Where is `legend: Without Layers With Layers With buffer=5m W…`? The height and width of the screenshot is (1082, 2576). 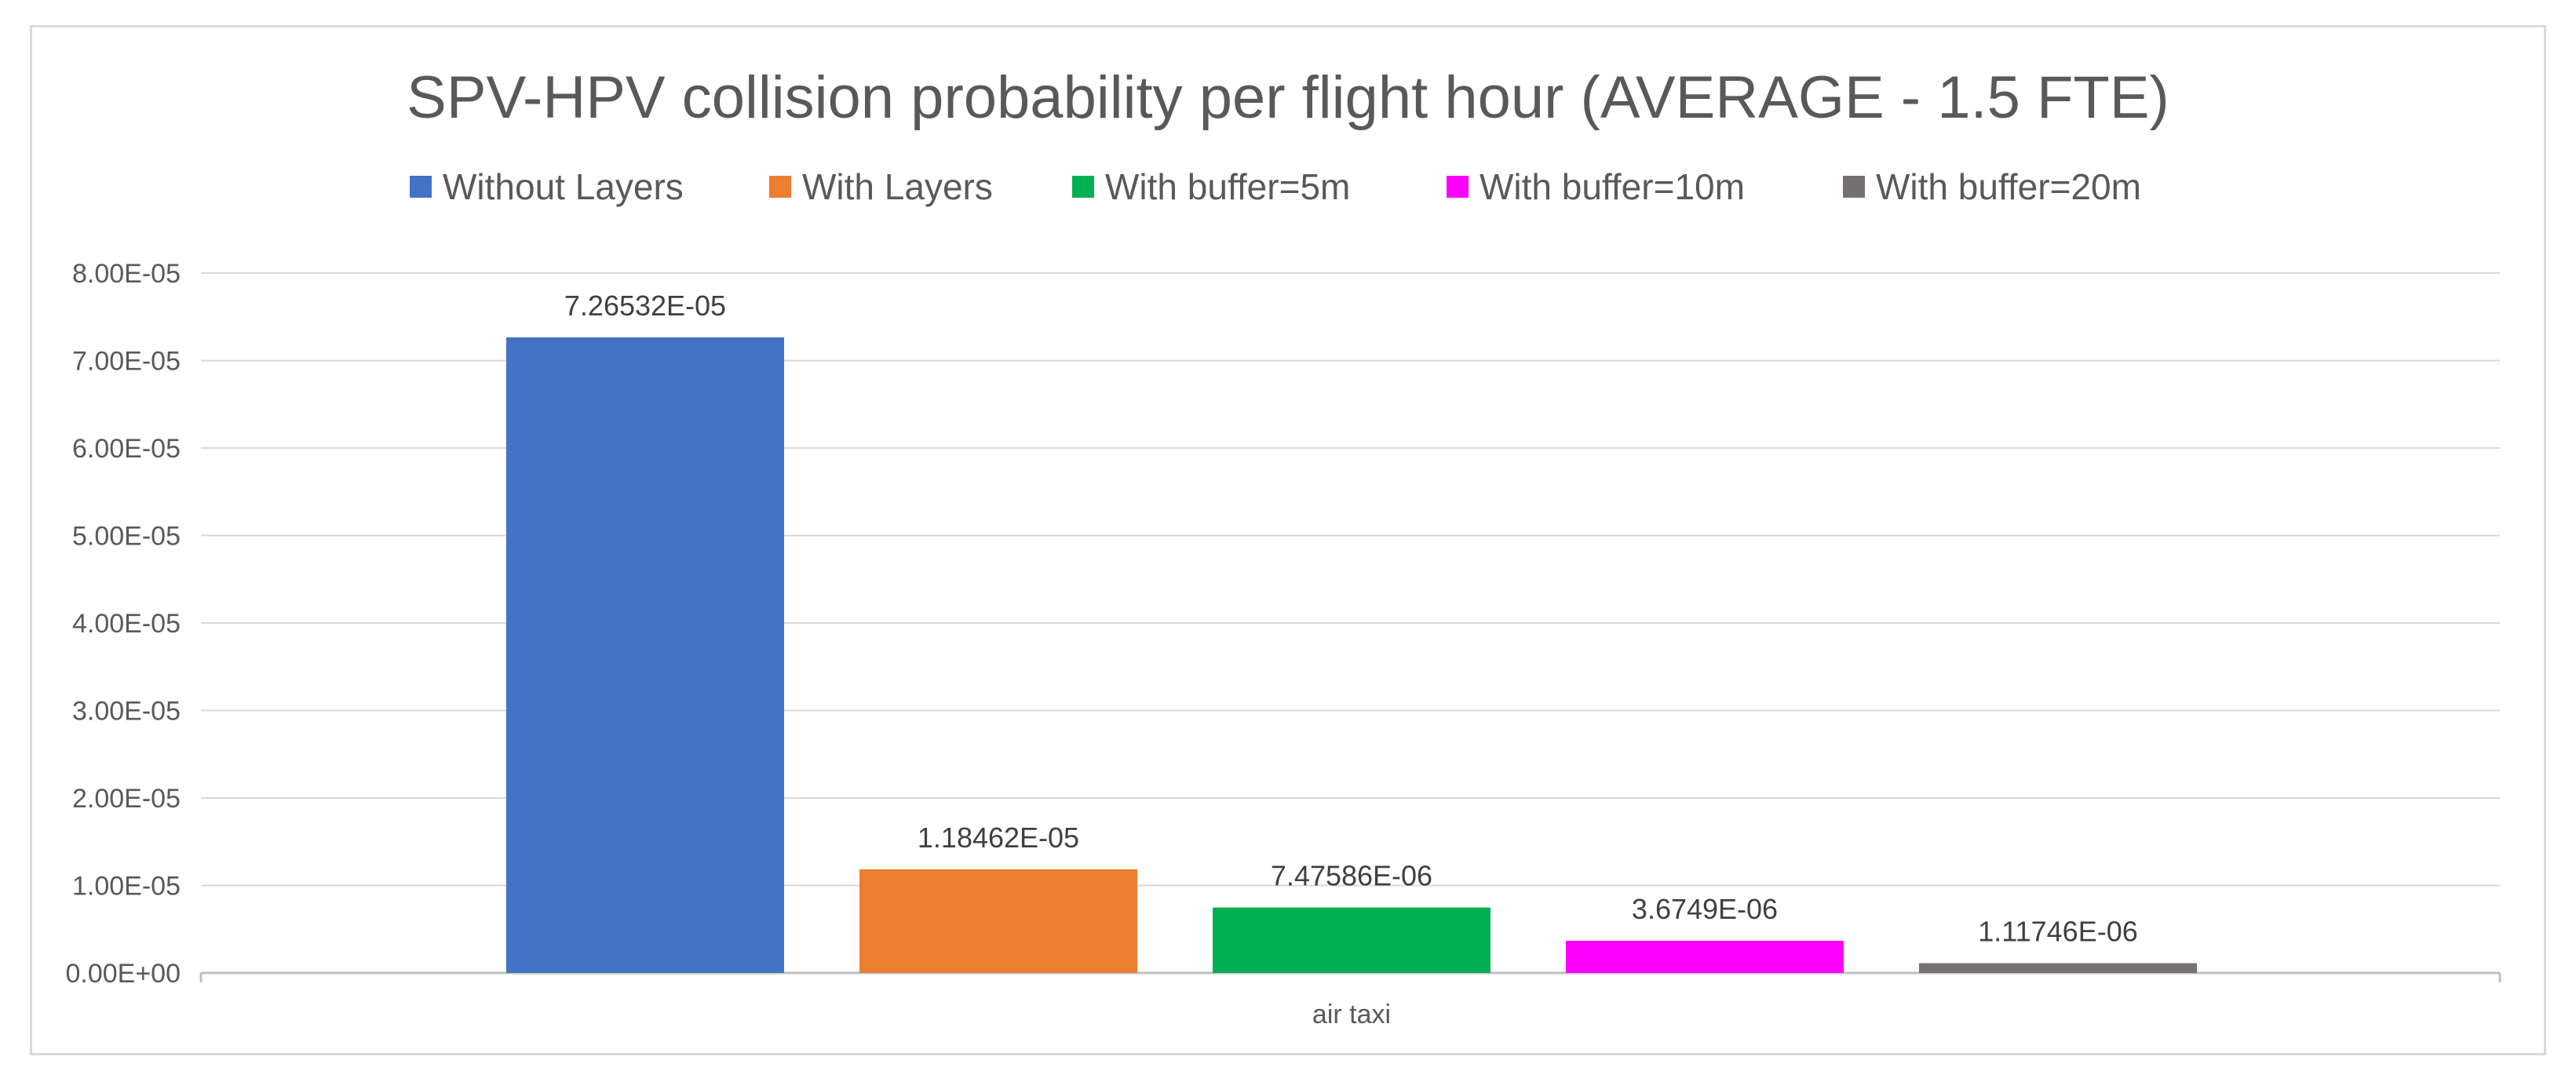 legend: Without Layers With Layers With buffer=5m W… is located at coordinates (1275, 187).